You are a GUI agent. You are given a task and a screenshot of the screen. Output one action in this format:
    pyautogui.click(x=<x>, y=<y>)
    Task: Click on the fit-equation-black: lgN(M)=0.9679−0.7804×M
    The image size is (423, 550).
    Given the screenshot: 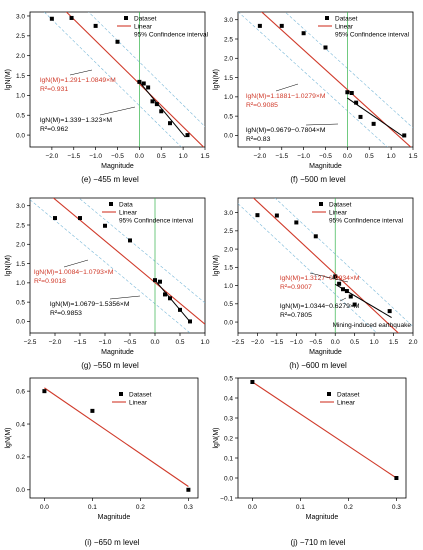 What is the action you would take?
    pyautogui.click(x=286, y=130)
    